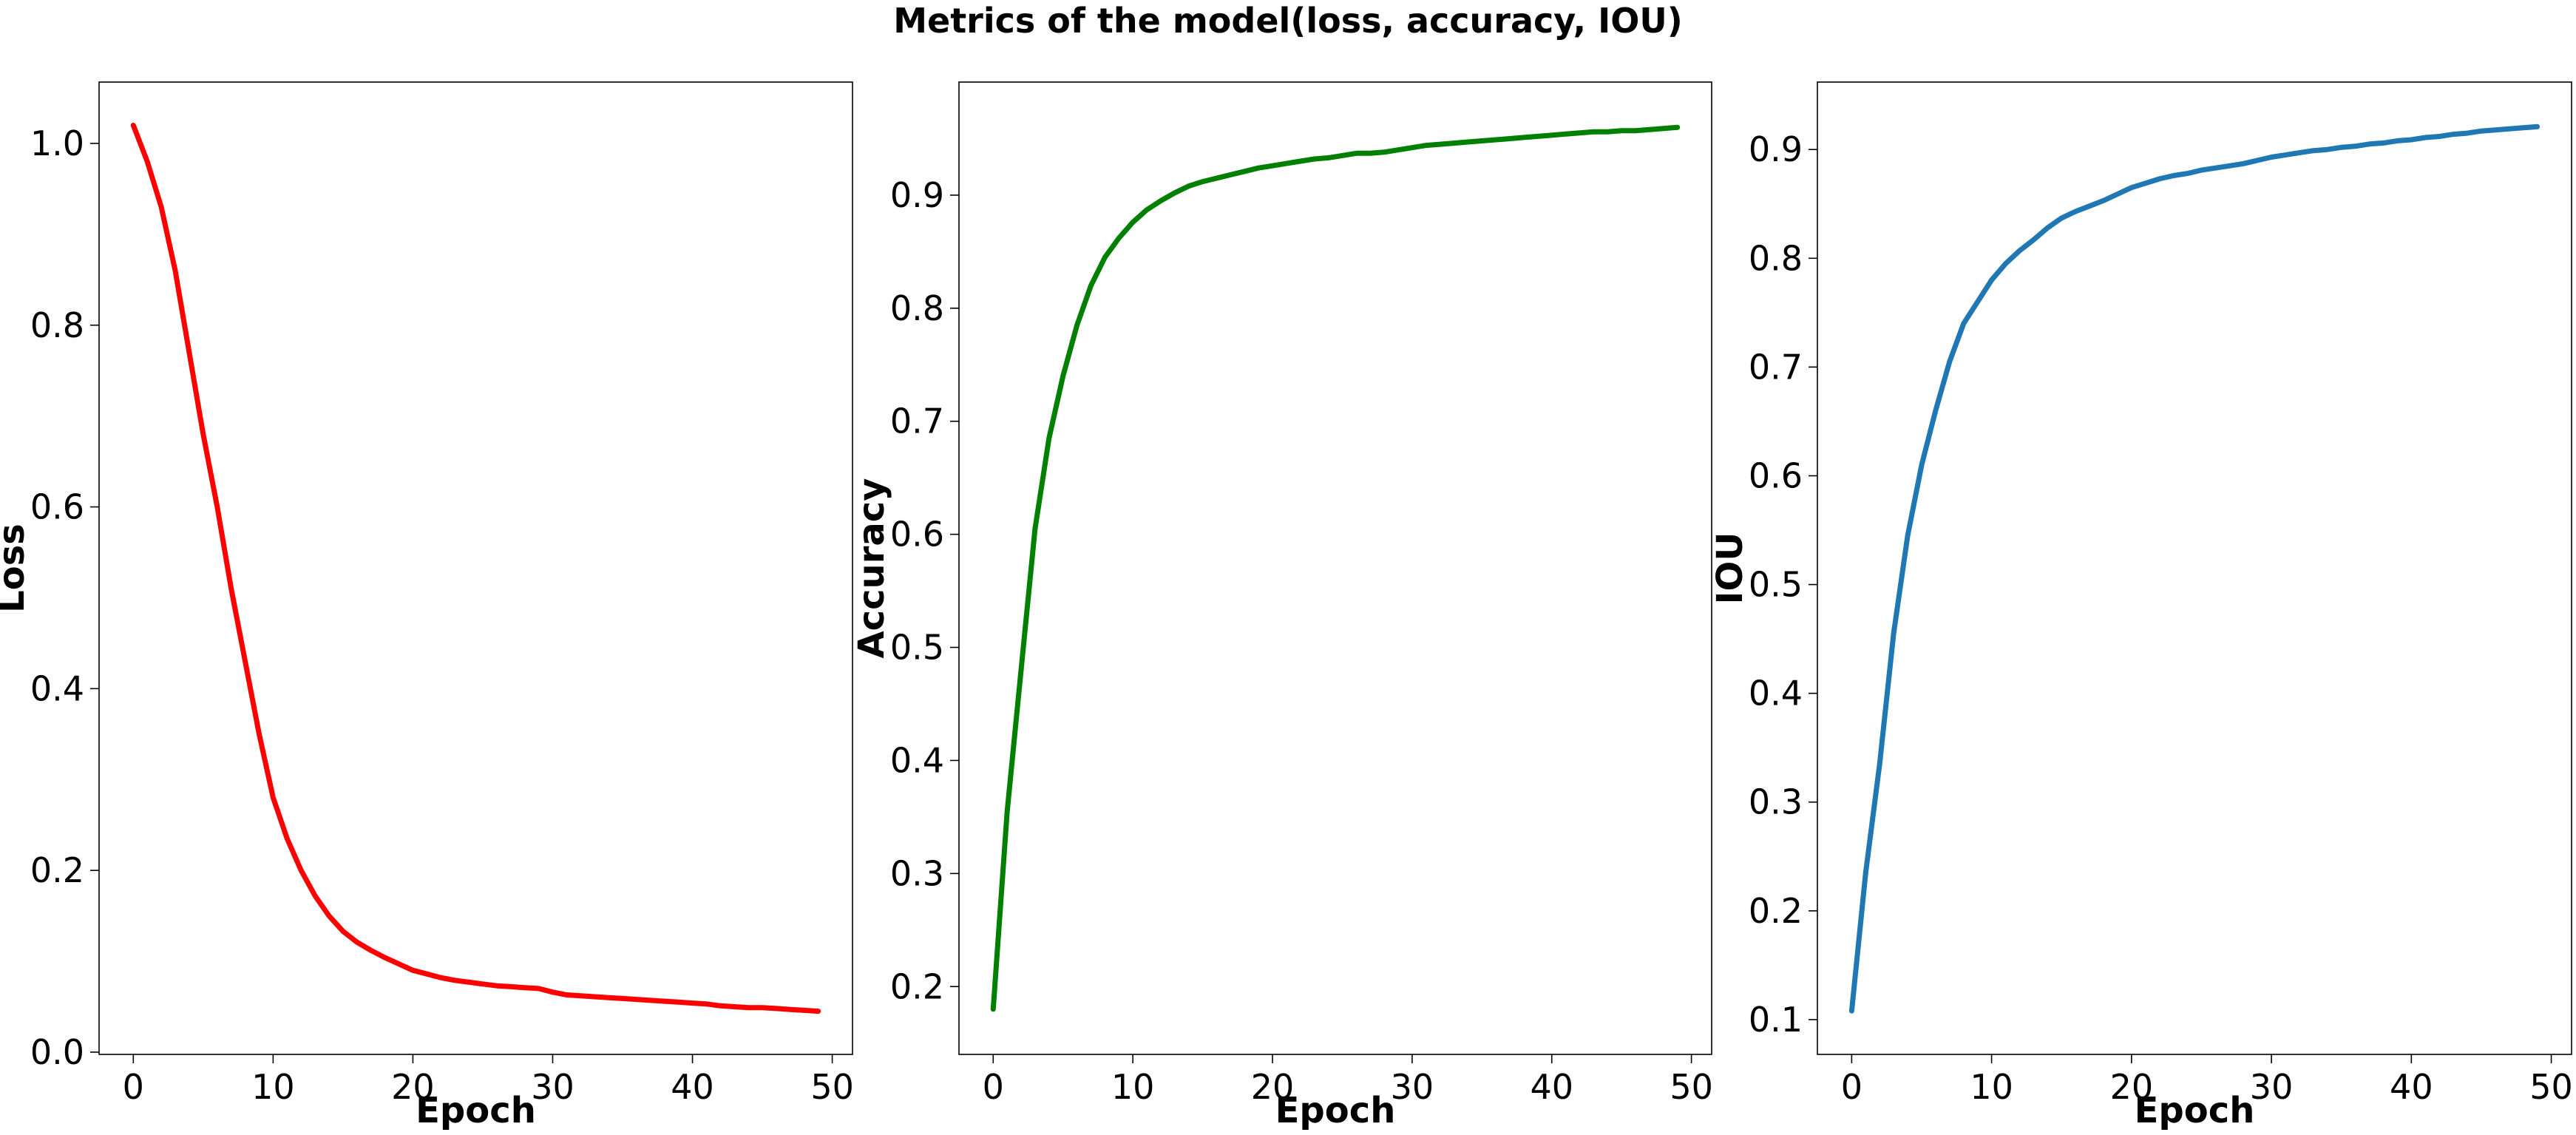 The width and height of the screenshot is (2576, 1135). Describe the element at coordinates (57, 688) in the screenshot. I see `loss-y-tick-label: 0.4` at that location.